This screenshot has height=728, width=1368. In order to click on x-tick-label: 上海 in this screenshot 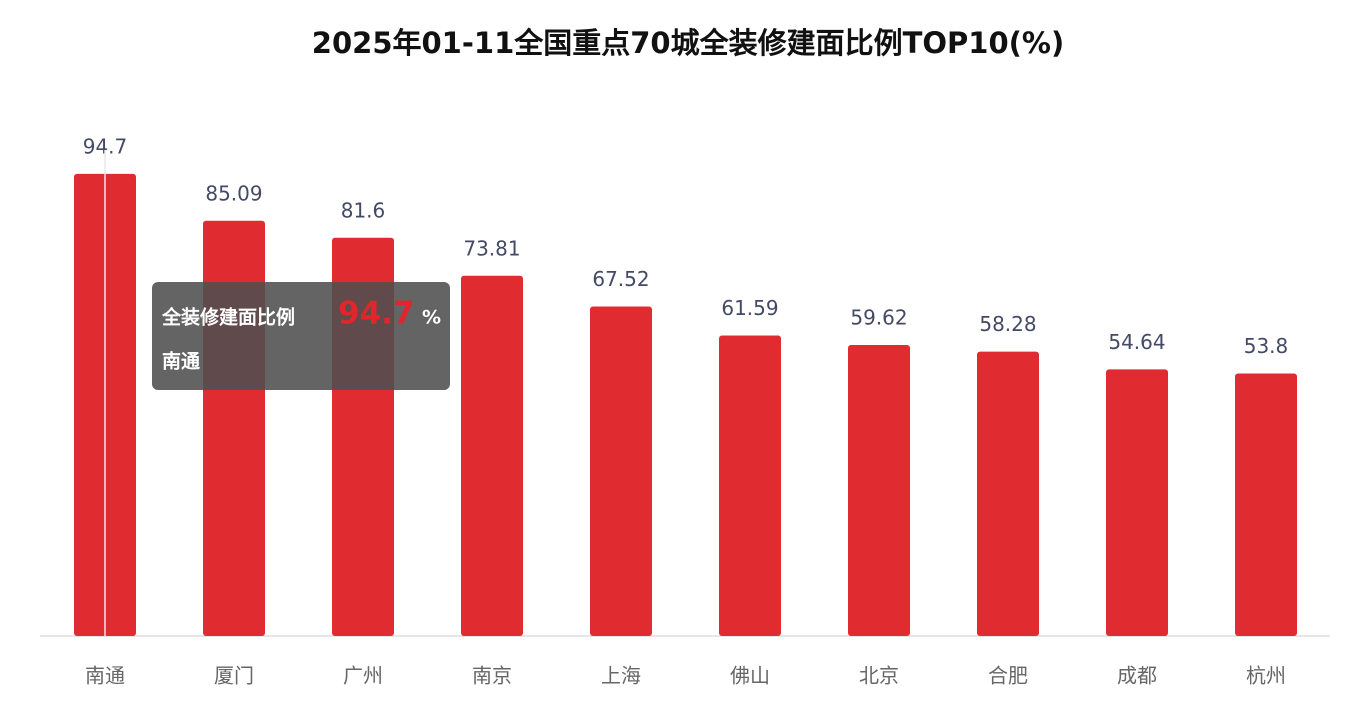, I will do `click(621, 676)`.